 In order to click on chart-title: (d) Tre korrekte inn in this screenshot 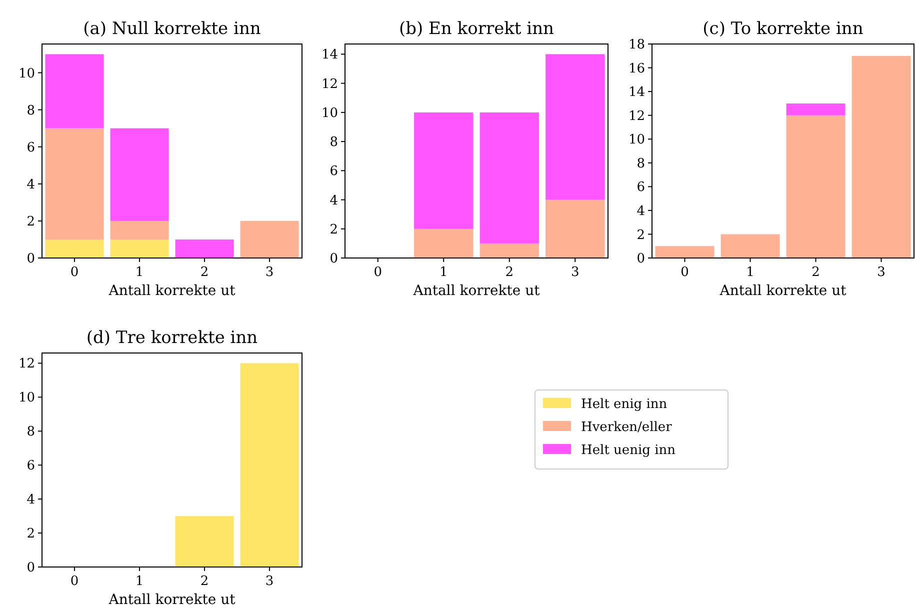, I will do `click(172, 338)`.